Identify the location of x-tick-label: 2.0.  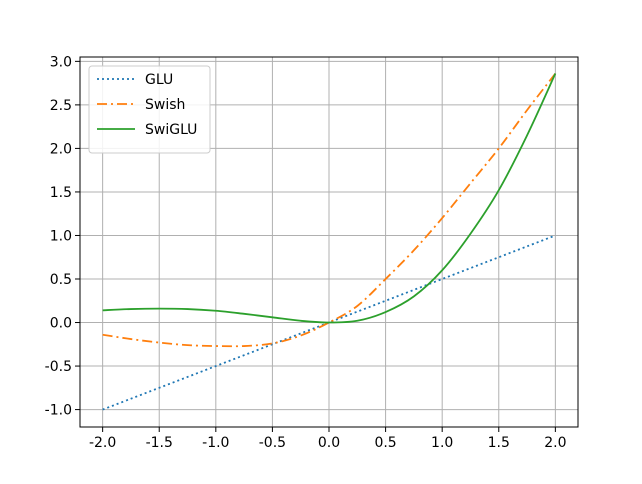
(555, 443).